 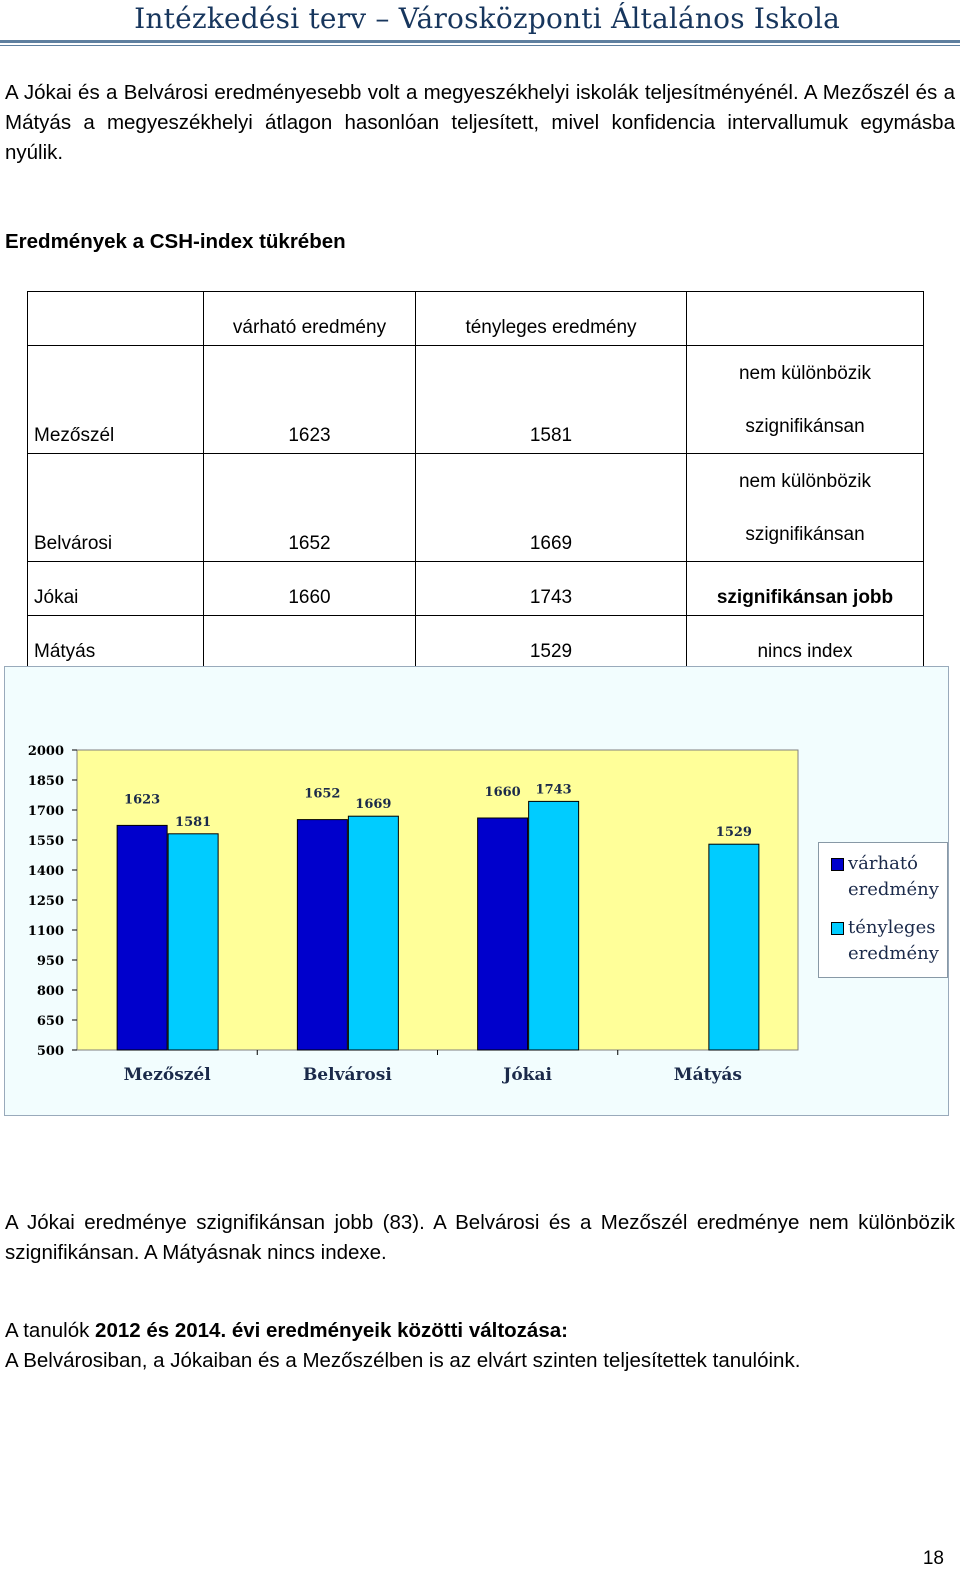 What do you see at coordinates (115, 399) in the screenshot?
I see `school-name-cell: Mezőszél` at bounding box center [115, 399].